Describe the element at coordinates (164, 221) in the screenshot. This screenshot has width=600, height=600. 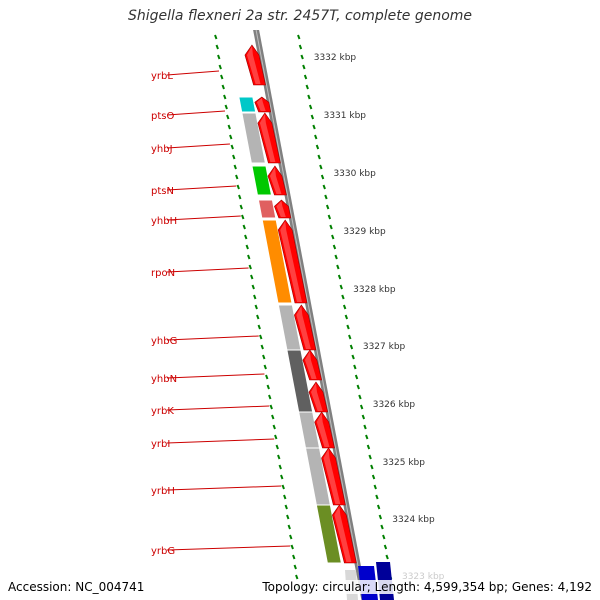
I see `gene-label-yhbH: yhbH` at that location.